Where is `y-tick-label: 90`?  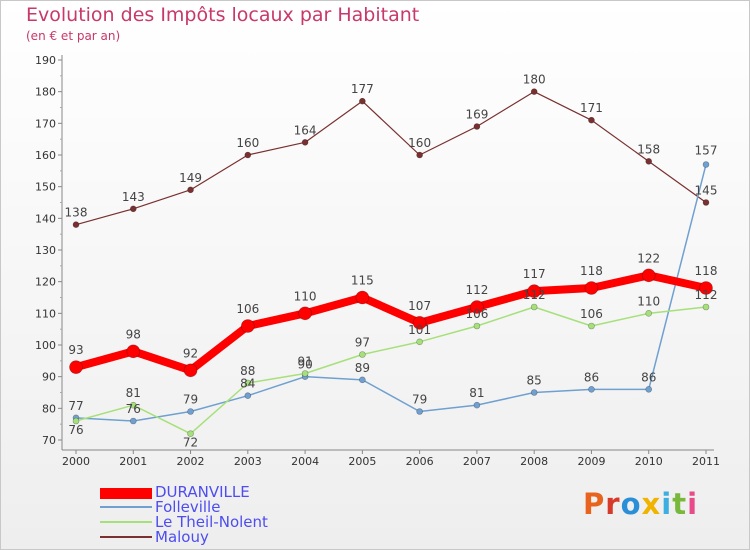
y-tick-label: 90 is located at coordinates (49, 377).